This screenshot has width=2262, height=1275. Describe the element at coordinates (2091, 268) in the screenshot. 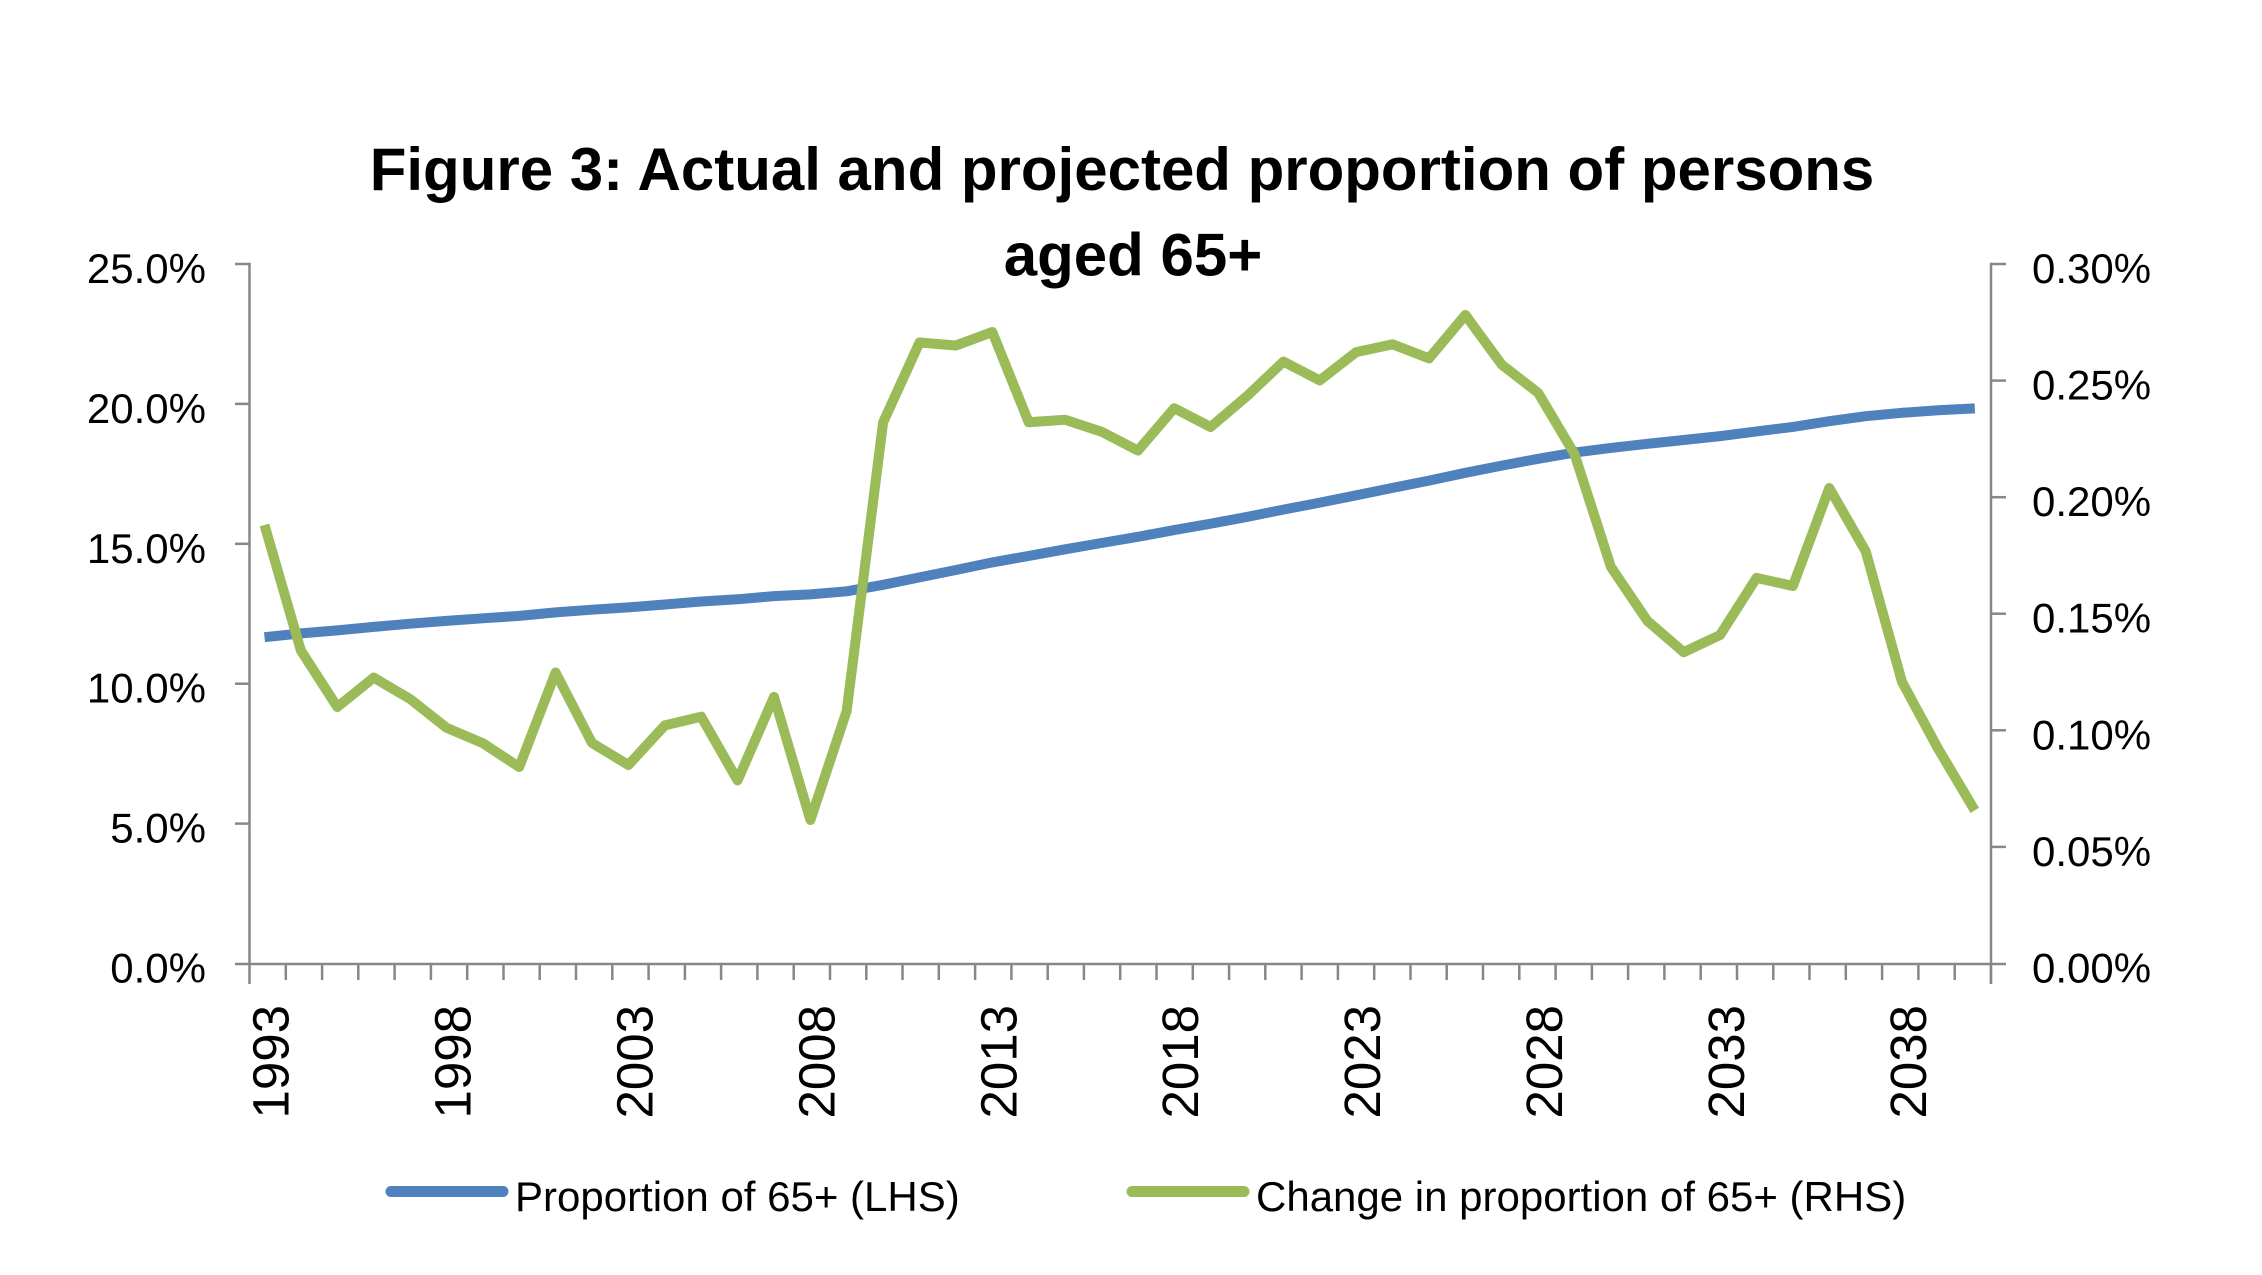

I see `svg-text: 0.30%` at that location.